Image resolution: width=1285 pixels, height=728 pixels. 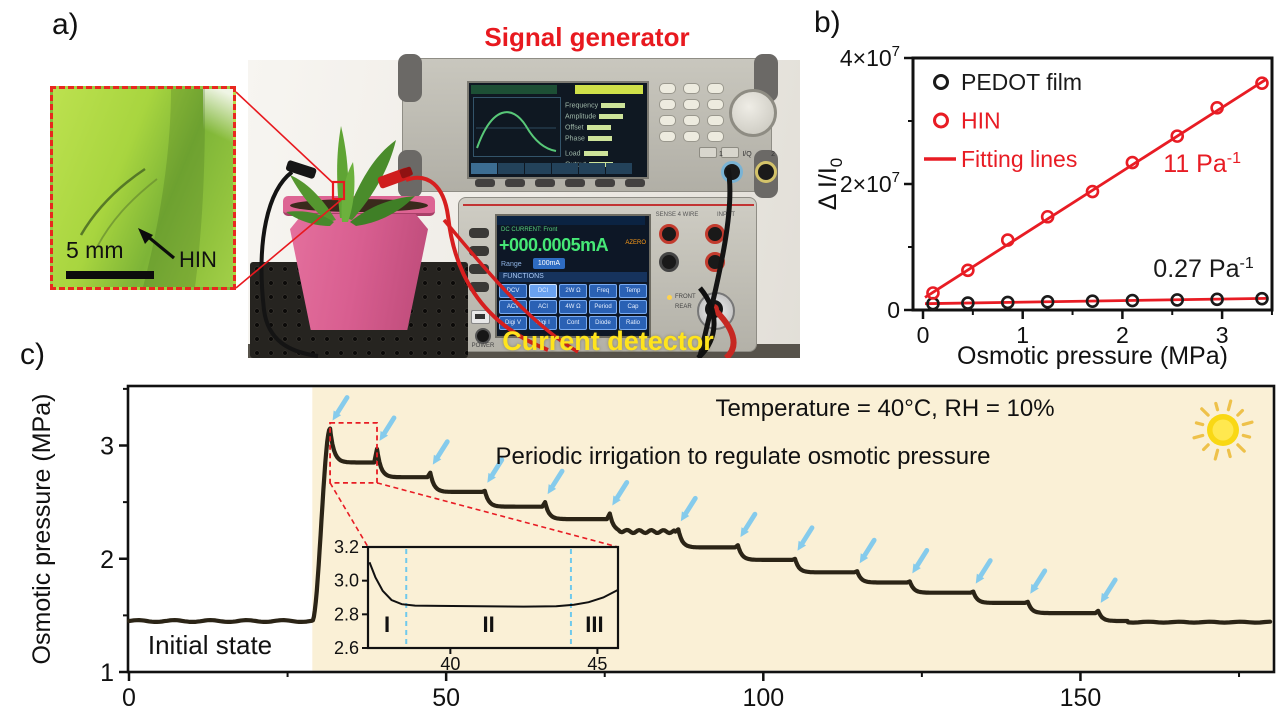 What do you see at coordinates (516, 131) in the screenshot?
I see `sine-wave` at bounding box center [516, 131].